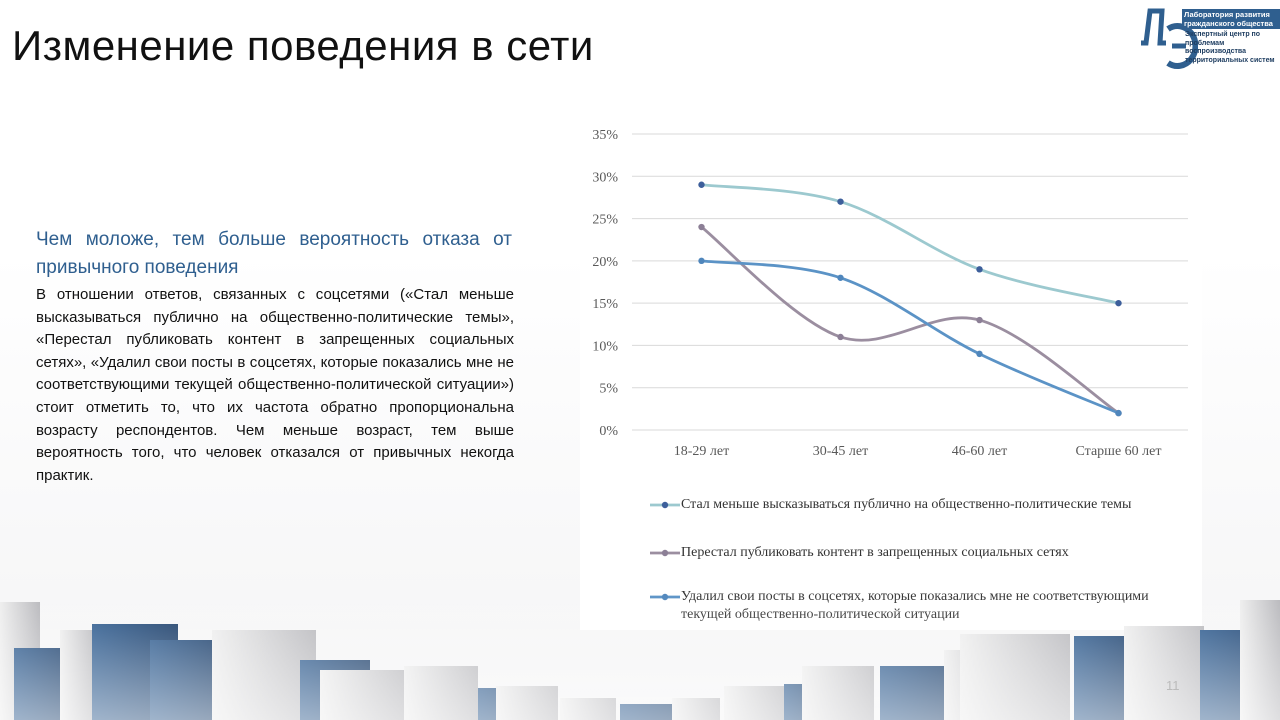 This screenshot has height=720, width=1280. I want to click on slide-title: Изменение поведения в сети, so click(303, 45).